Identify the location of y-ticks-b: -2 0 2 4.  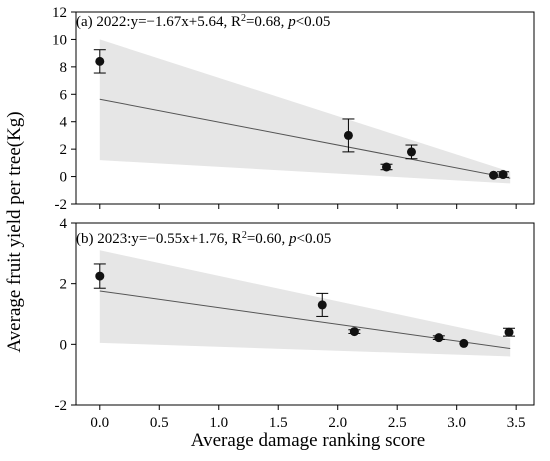
(65, 315).